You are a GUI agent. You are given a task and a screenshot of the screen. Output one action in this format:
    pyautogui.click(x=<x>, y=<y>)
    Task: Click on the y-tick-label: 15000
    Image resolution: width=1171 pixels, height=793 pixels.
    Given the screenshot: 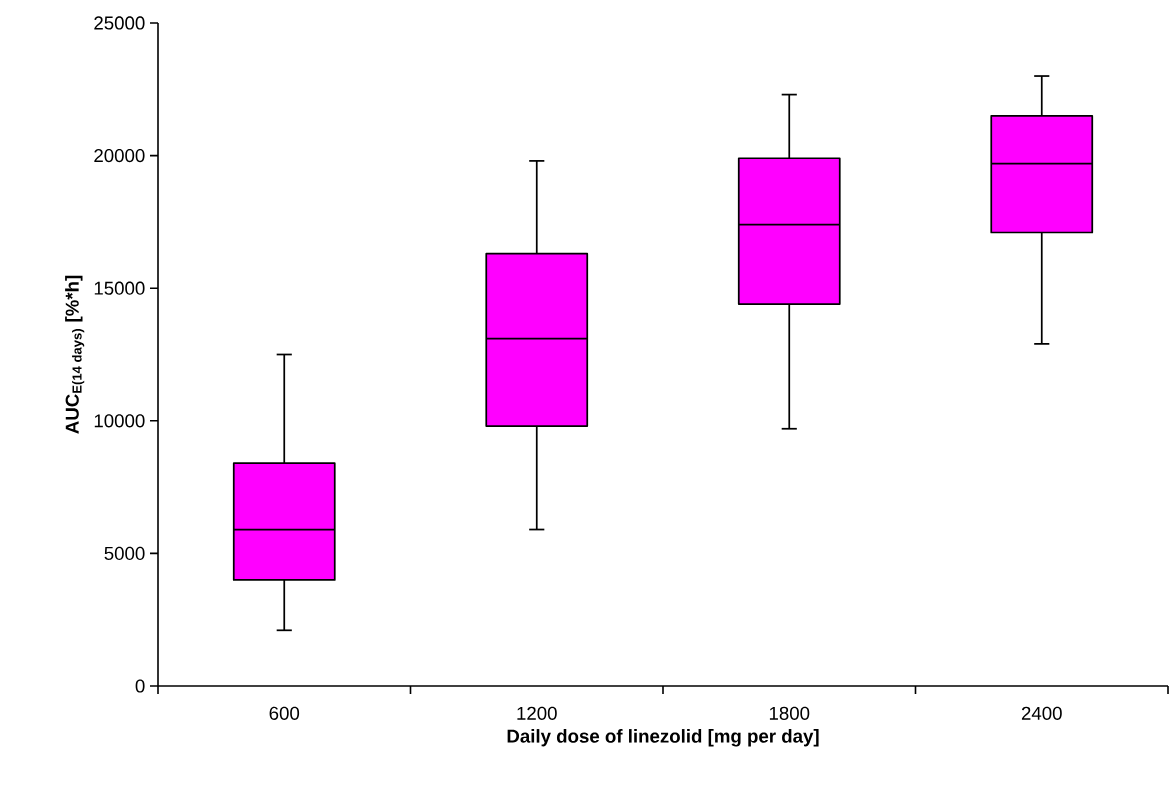 What is the action you would take?
    pyautogui.click(x=119, y=288)
    